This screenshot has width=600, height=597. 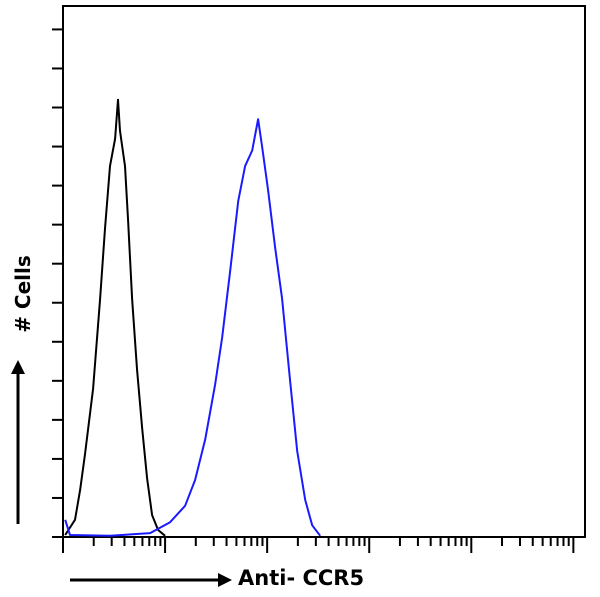 What do you see at coordinates (301, 578) in the screenshot?
I see `x-axis-label: Anti- CCR5` at bounding box center [301, 578].